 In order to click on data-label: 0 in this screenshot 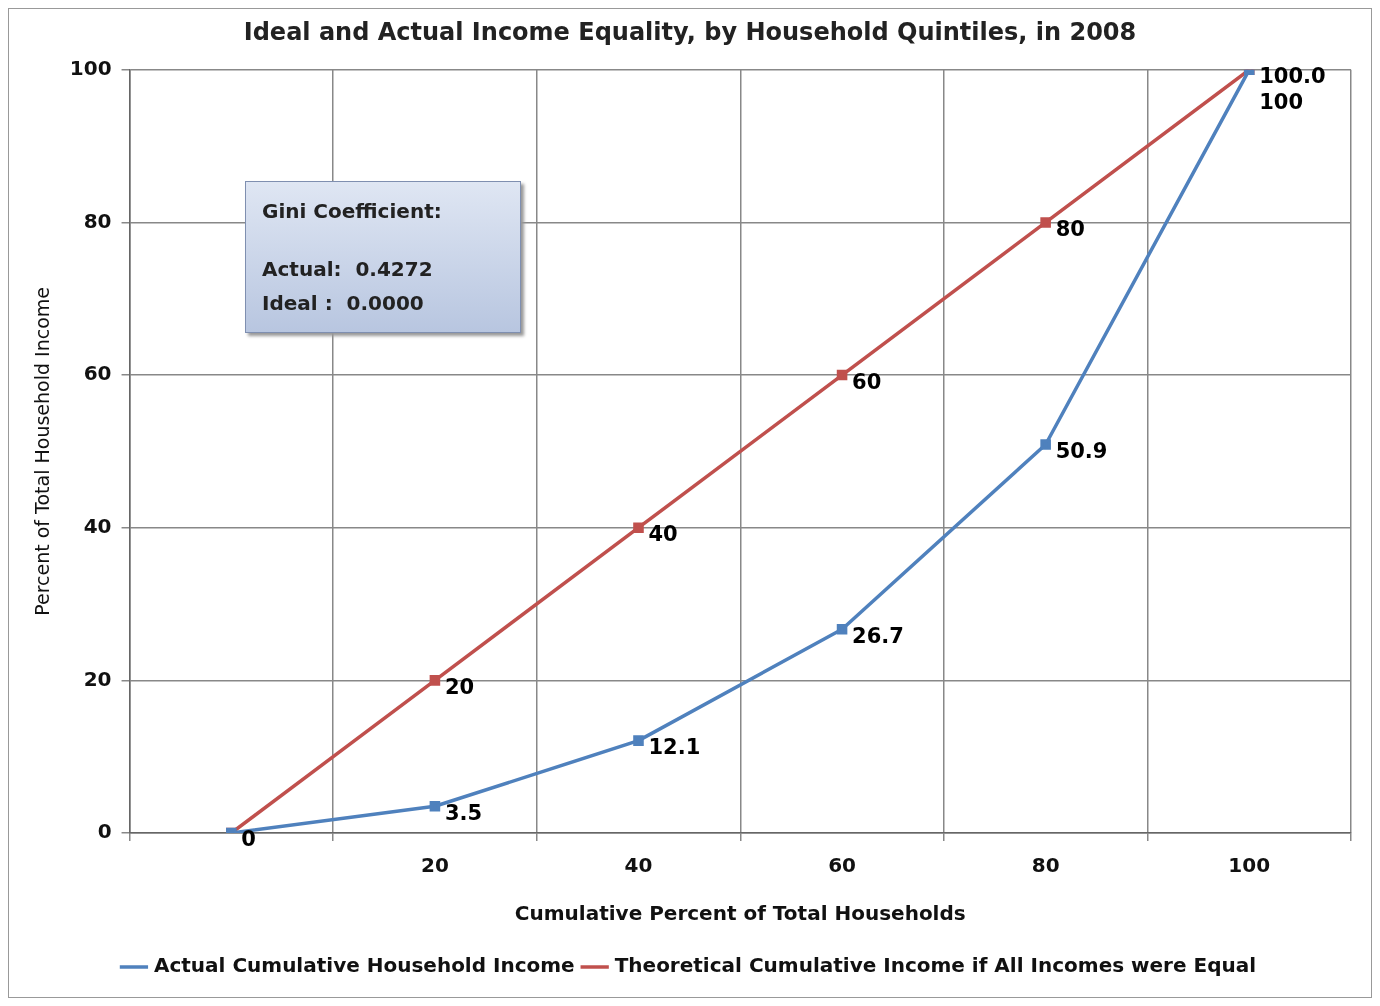, I will do `click(248, 839)`.